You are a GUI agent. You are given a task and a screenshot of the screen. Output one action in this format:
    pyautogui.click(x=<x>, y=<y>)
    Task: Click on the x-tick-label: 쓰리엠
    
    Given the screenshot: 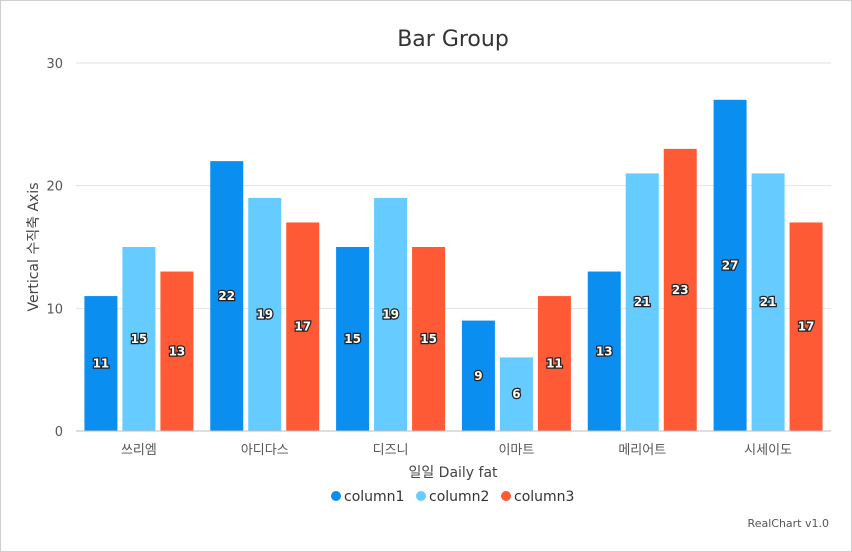 What is the action you would take?
    pyautogui.click(x=139, y=450)
    